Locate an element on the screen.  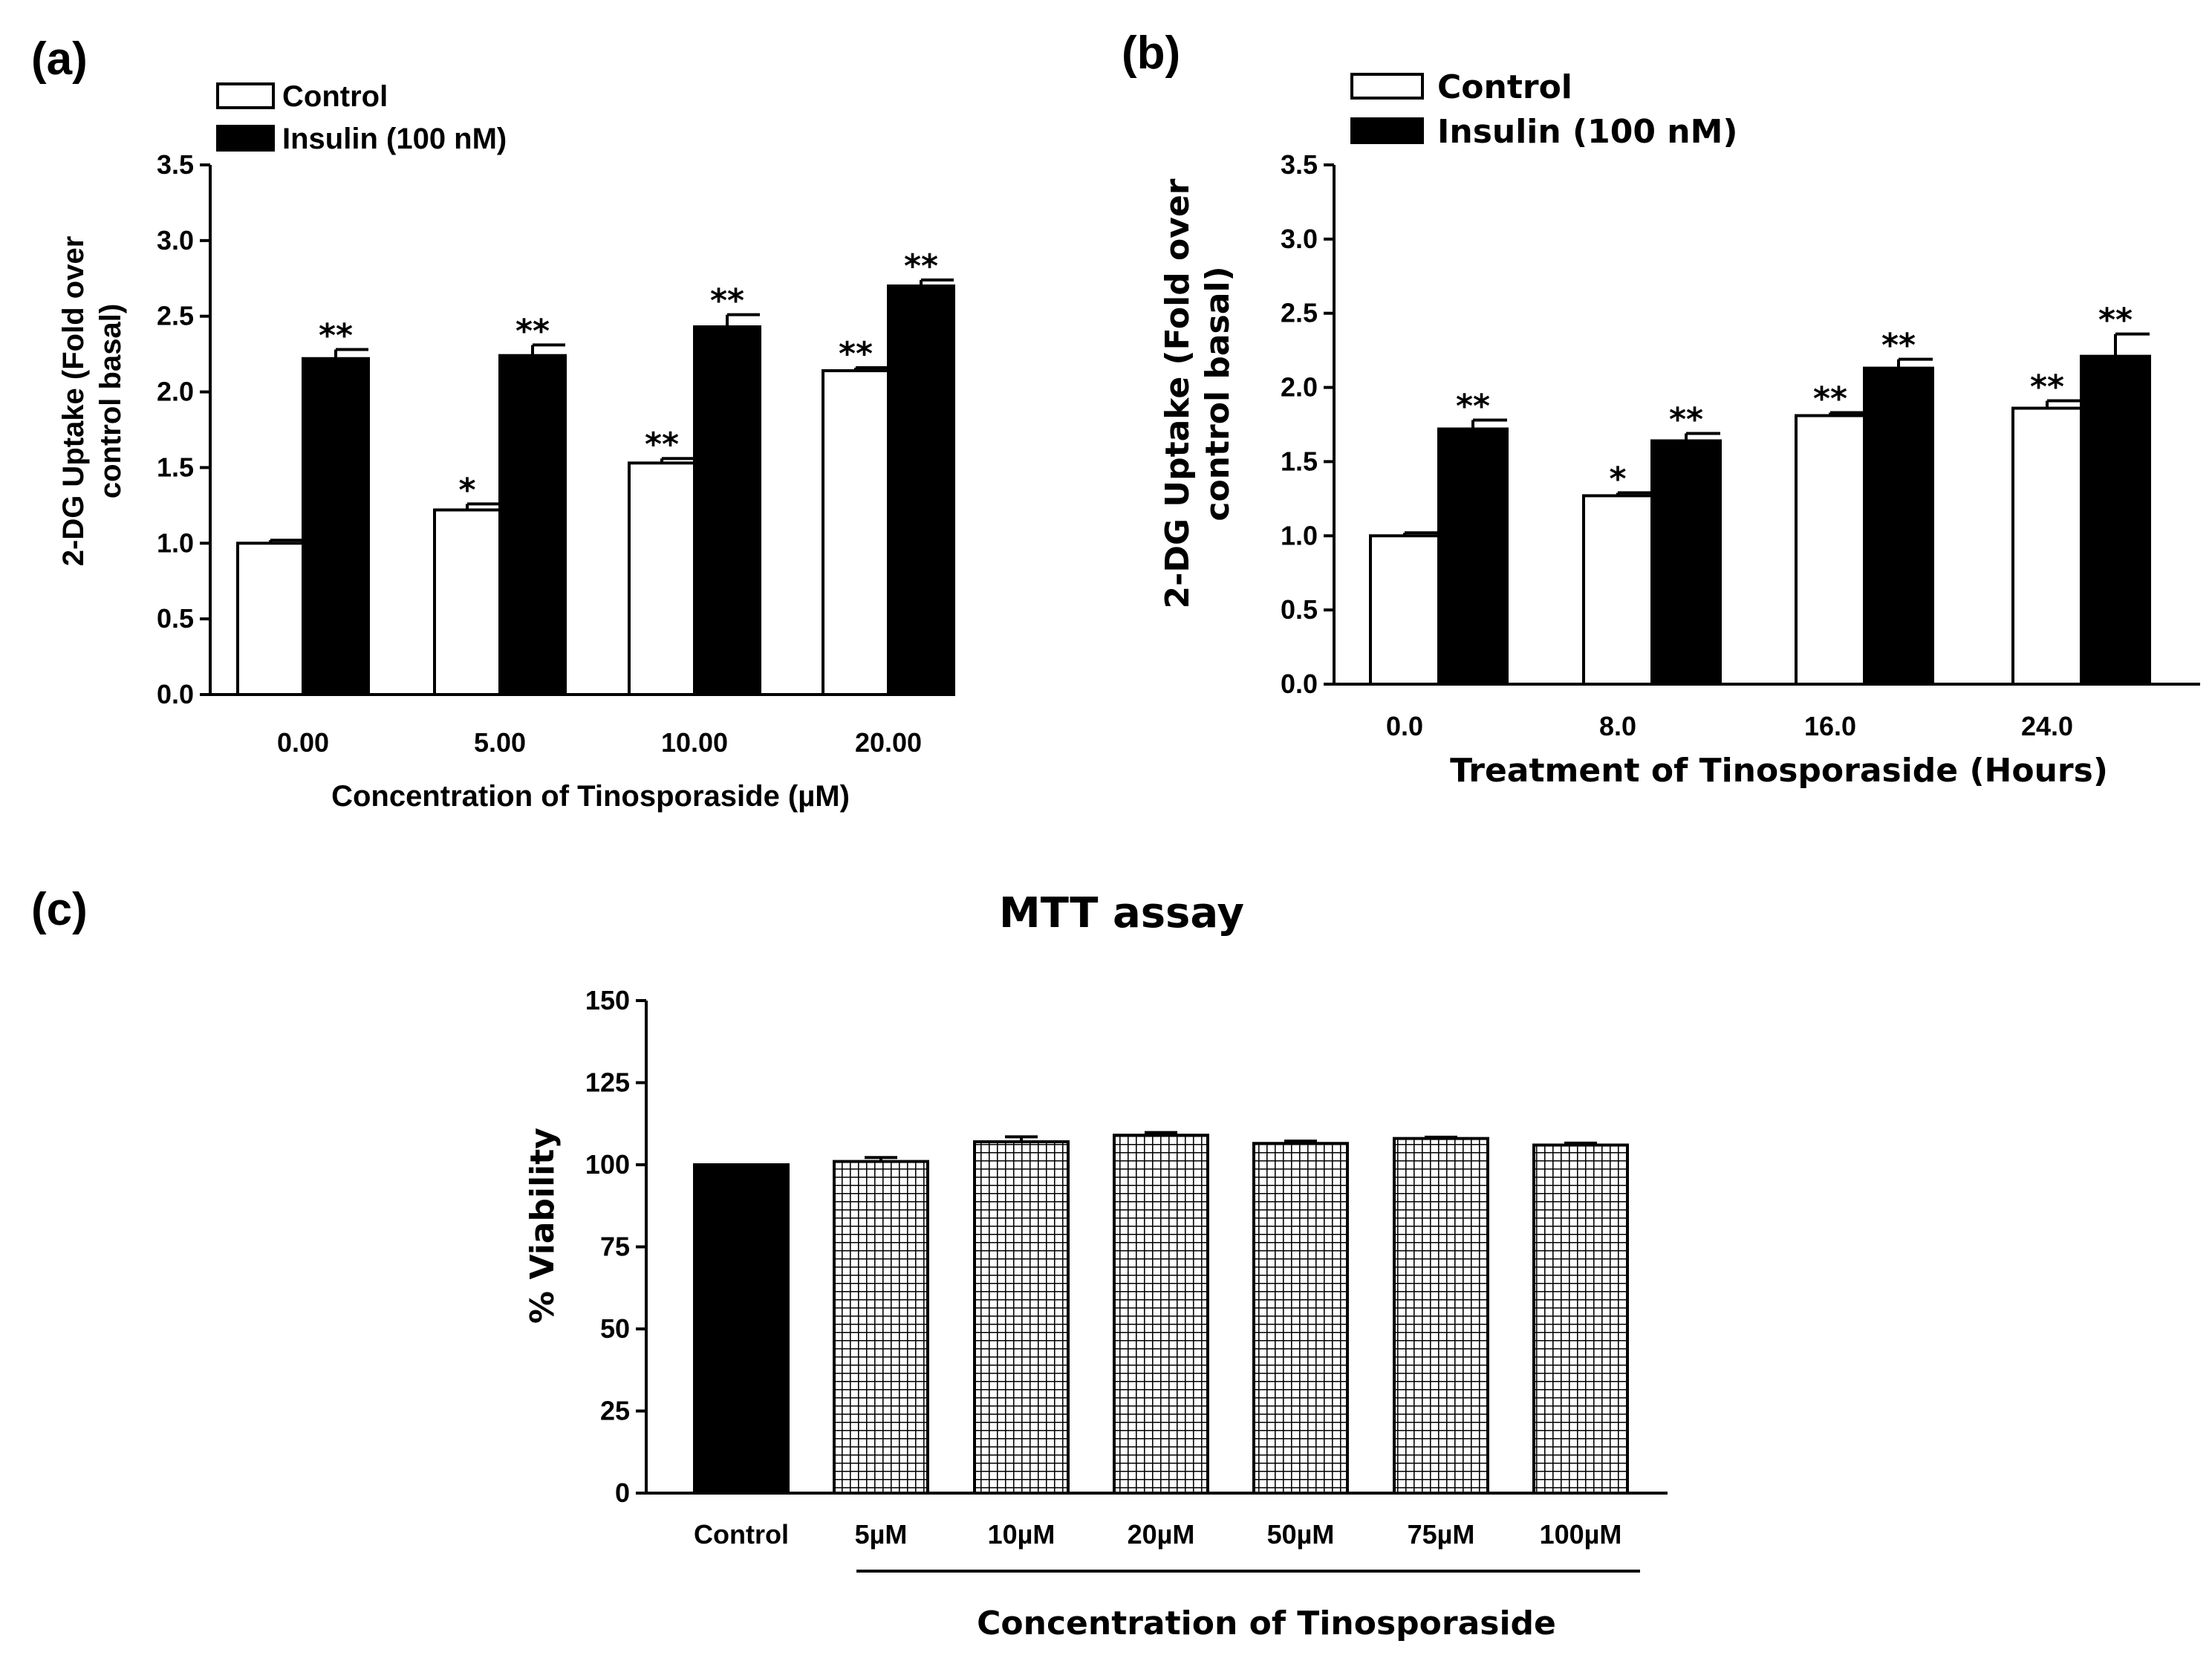
y-tick-label-c: 50 is located at coordinates (615, 1329).